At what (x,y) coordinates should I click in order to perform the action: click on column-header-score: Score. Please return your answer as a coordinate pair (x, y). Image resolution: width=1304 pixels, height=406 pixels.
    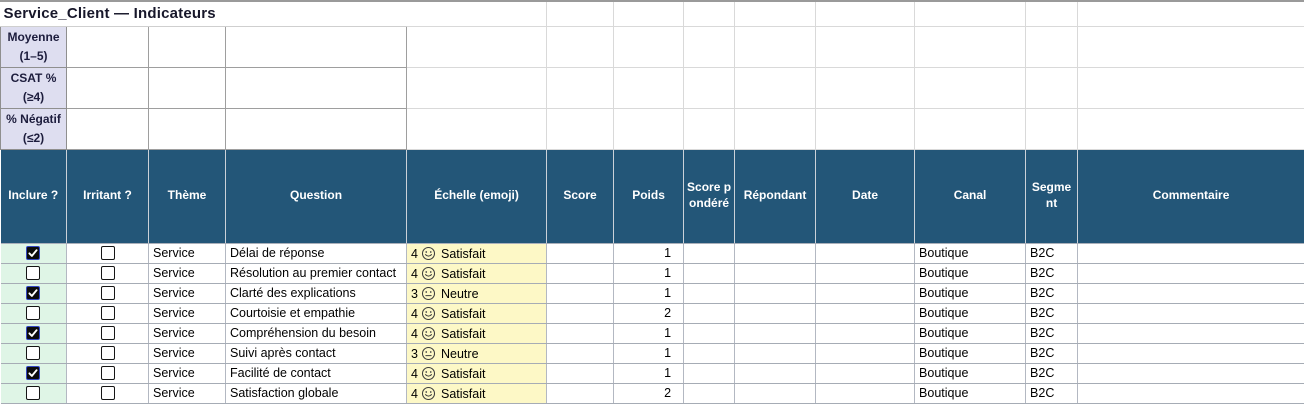
    Looking at the image, I should click on (580, 196).